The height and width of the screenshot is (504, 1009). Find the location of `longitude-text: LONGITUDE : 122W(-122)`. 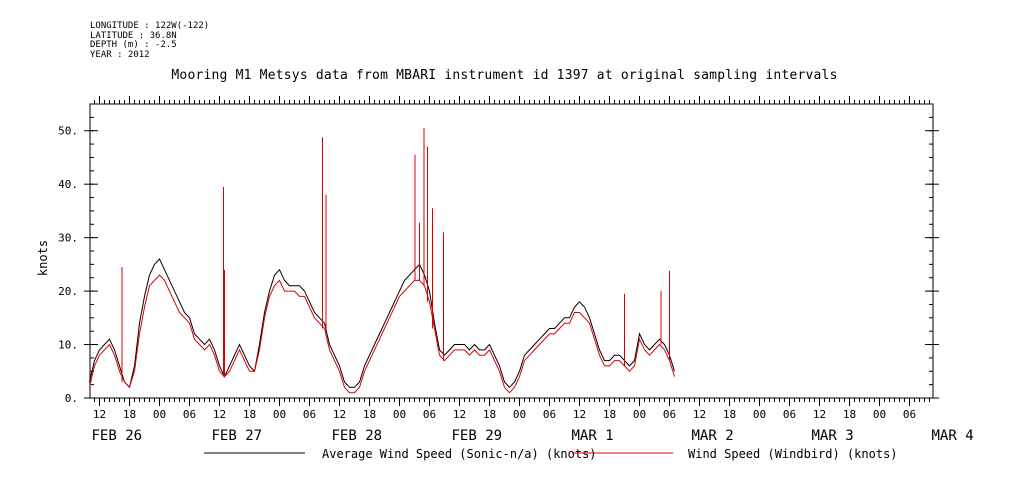

longitude-text: LONGITUDE : 122W(-122) is located at coordinates (150, 26).